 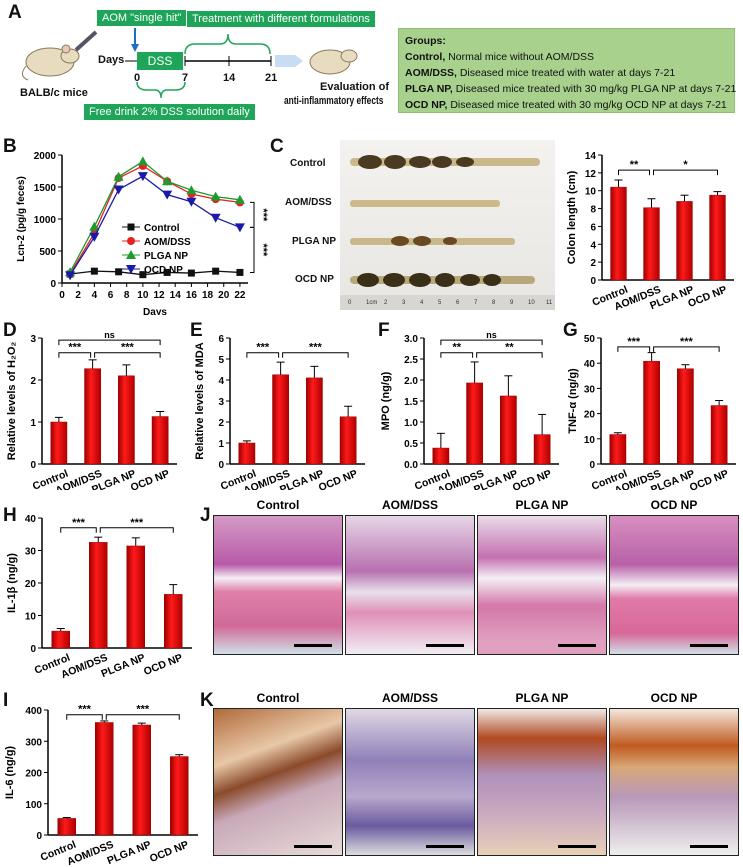 I want to click on evaluation-line-2: anti-inflammatory effects, so click(x=334, y=101).